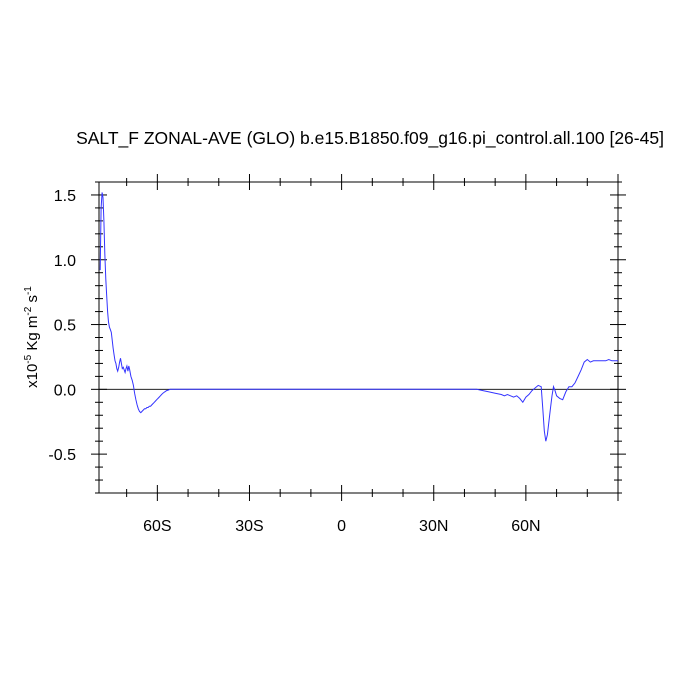 The width and height of the screenshot is (700, 700). I want to click on y-tick-label: 0.0, so click(65, 390).